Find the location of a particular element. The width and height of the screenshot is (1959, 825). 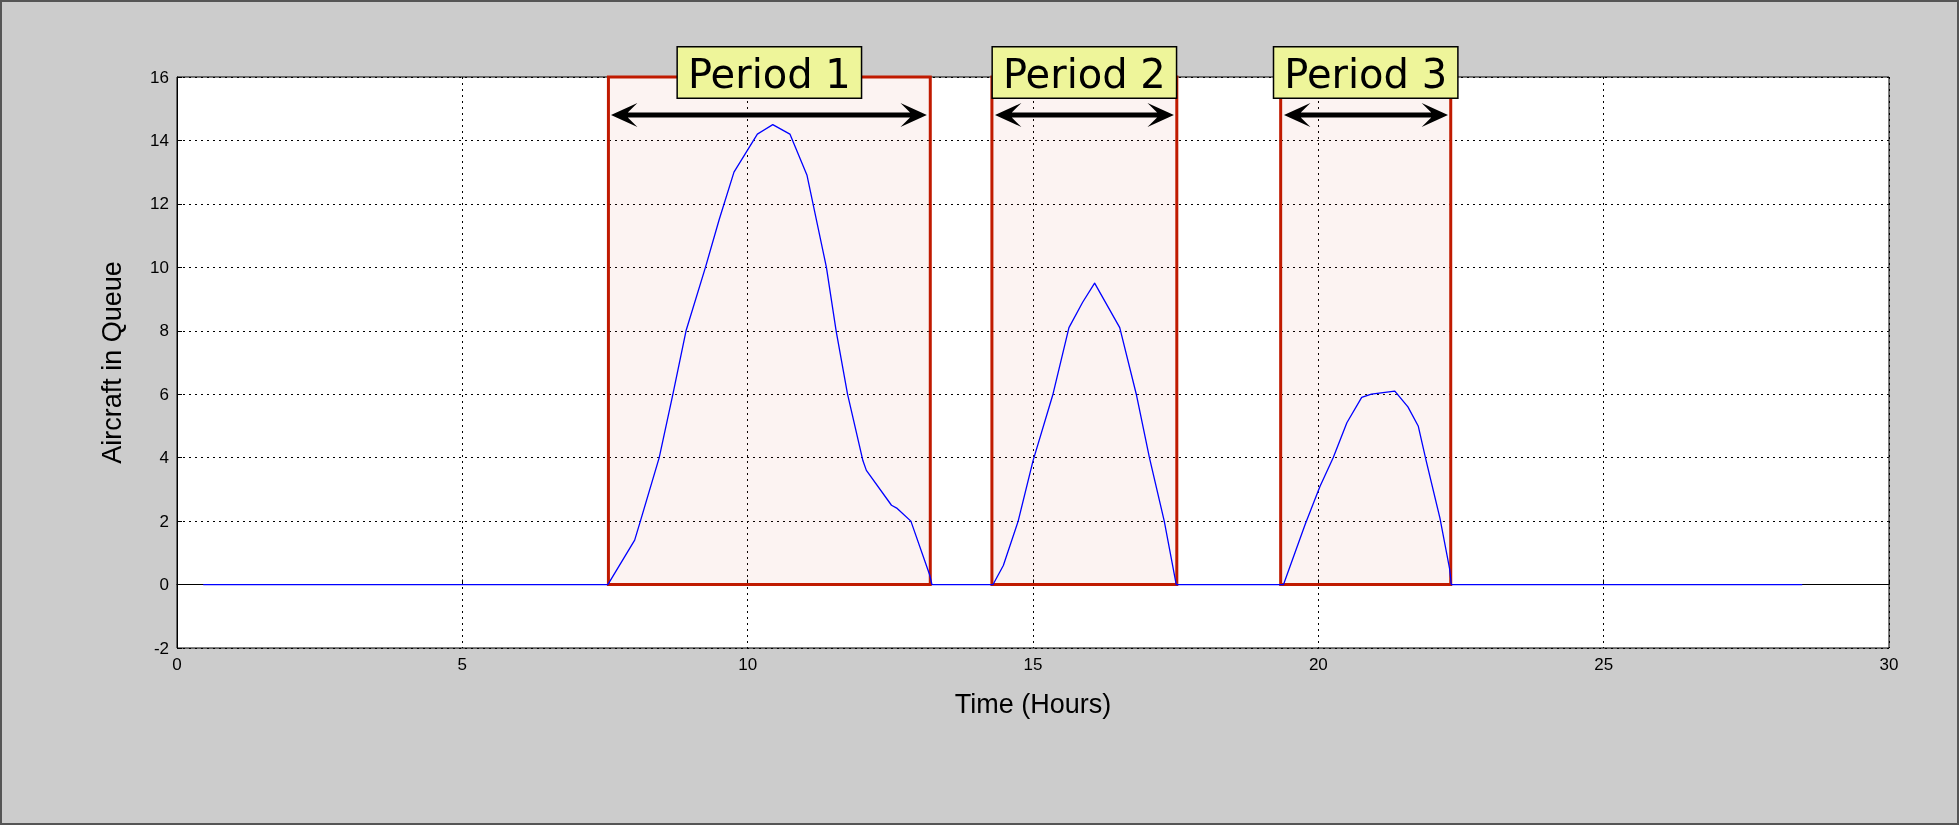

y-axis-title: Aircraft in Queue is located at coordinates (111, 362).